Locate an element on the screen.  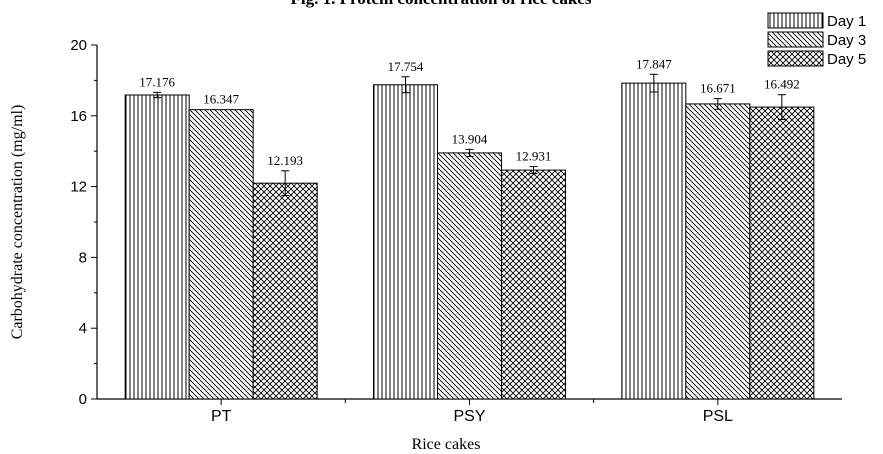
data-label: 16.492 is located at coordinates (782, 84).